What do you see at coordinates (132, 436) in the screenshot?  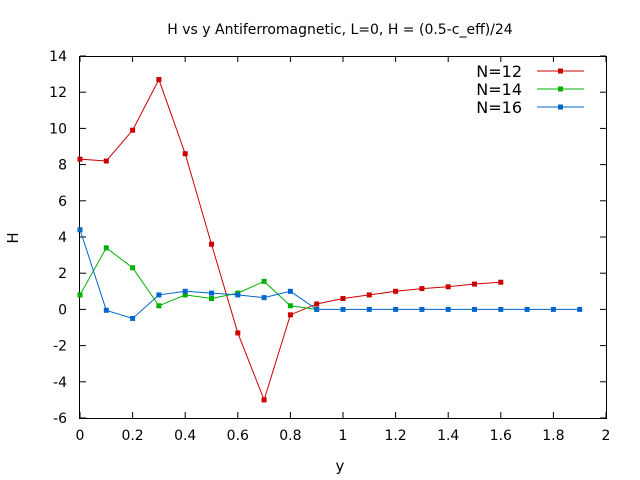 I see `x-tick-label: 0.2` at bounding box center [132, 436].